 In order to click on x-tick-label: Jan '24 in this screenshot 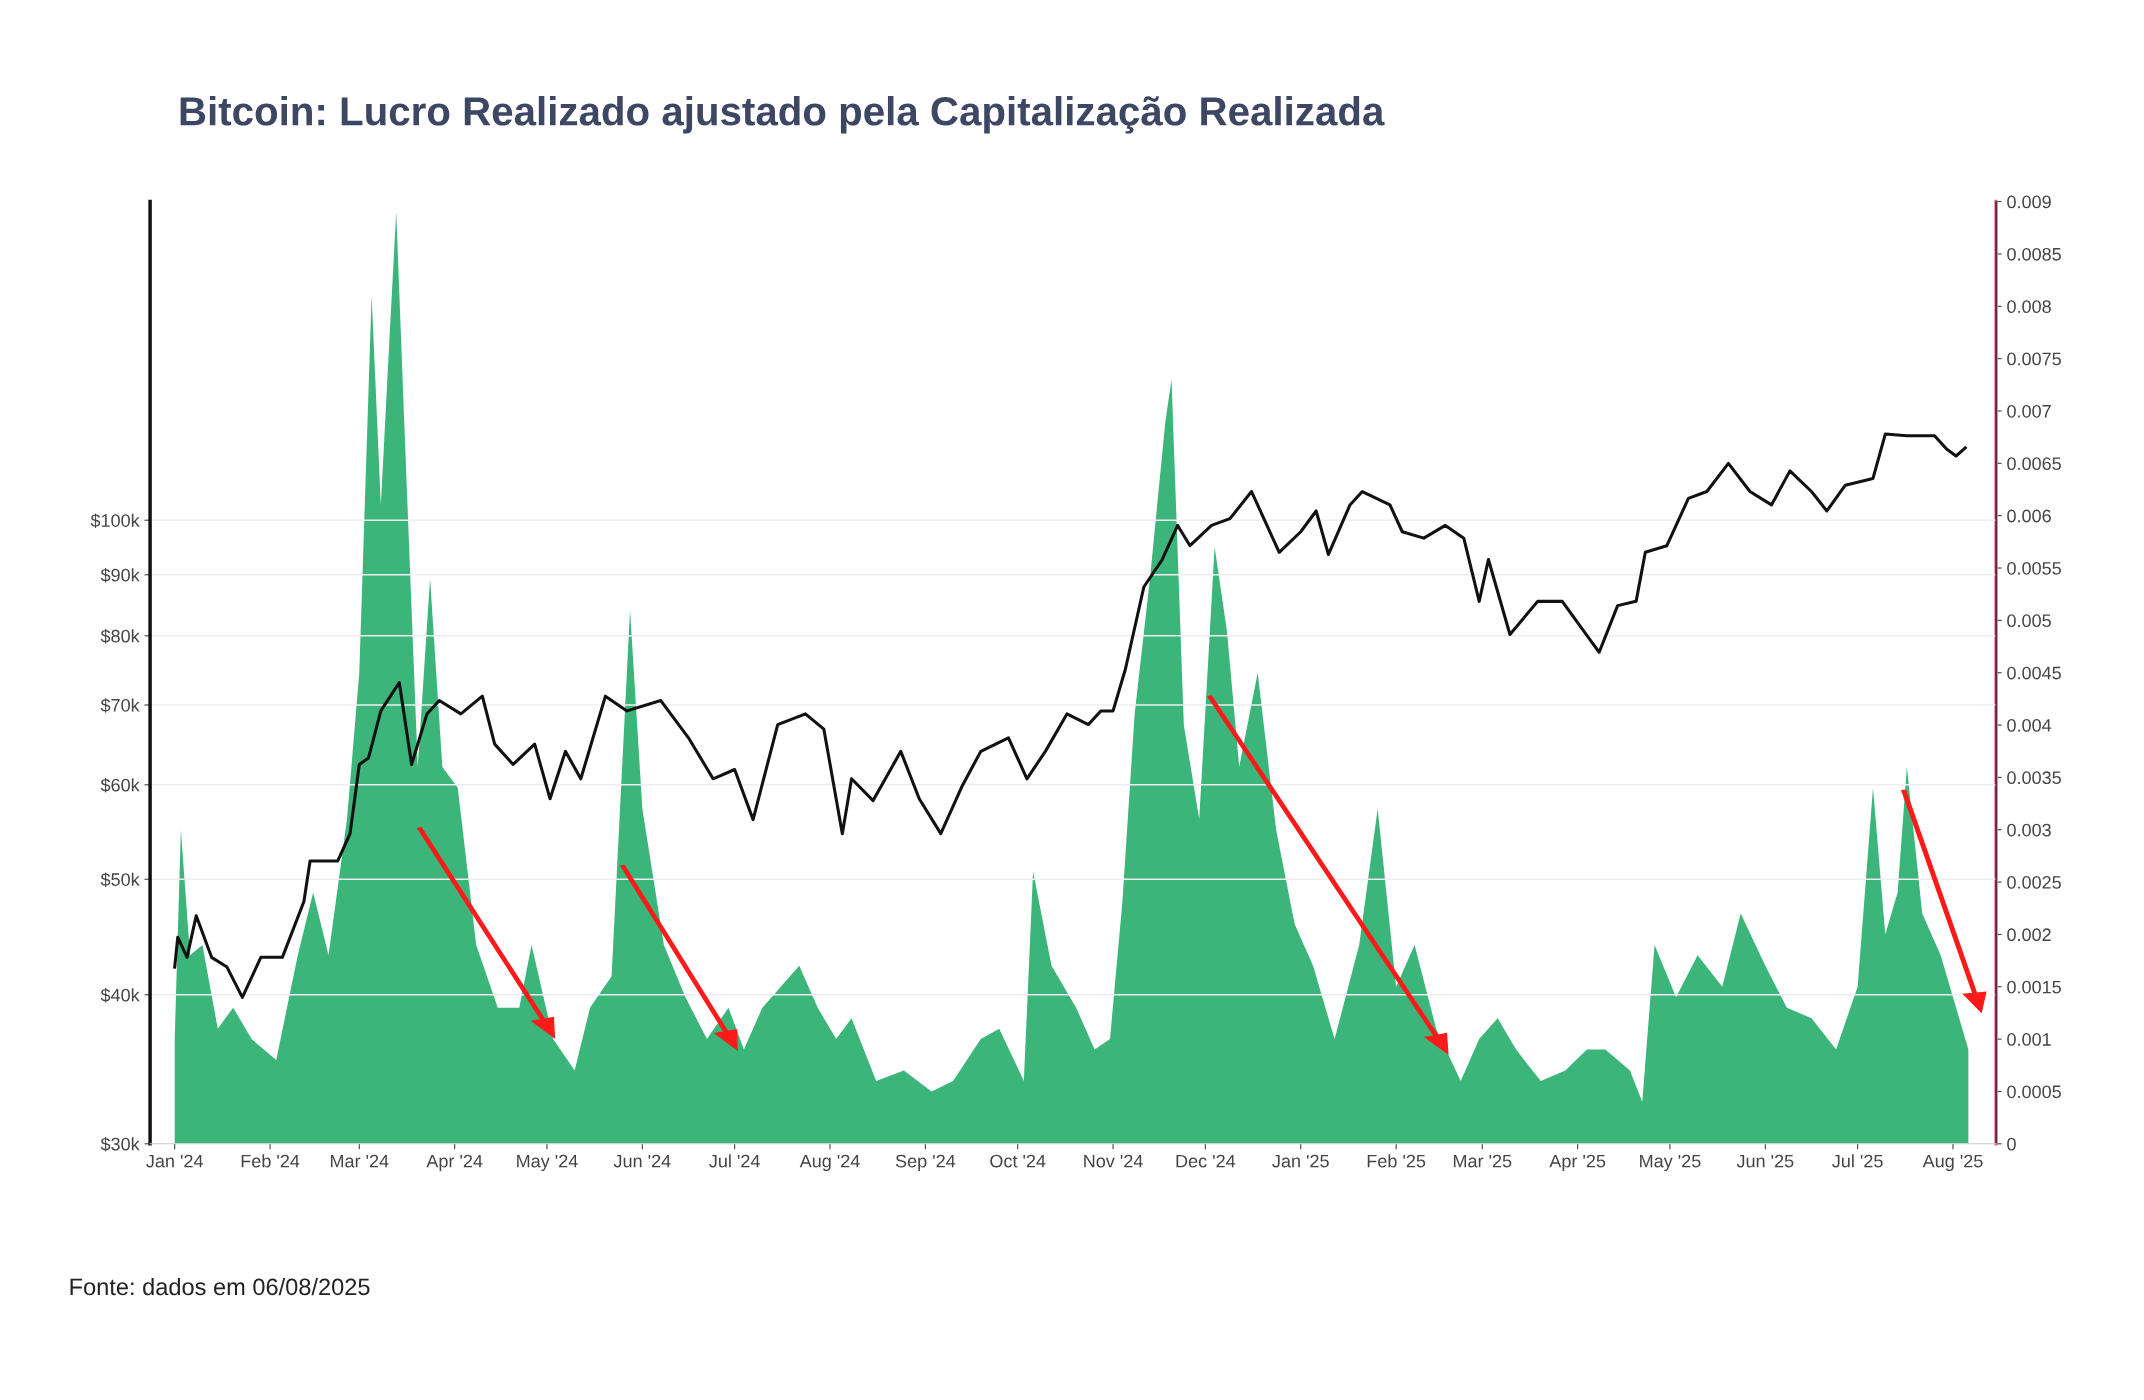, I will do `click(174, 1161)`.